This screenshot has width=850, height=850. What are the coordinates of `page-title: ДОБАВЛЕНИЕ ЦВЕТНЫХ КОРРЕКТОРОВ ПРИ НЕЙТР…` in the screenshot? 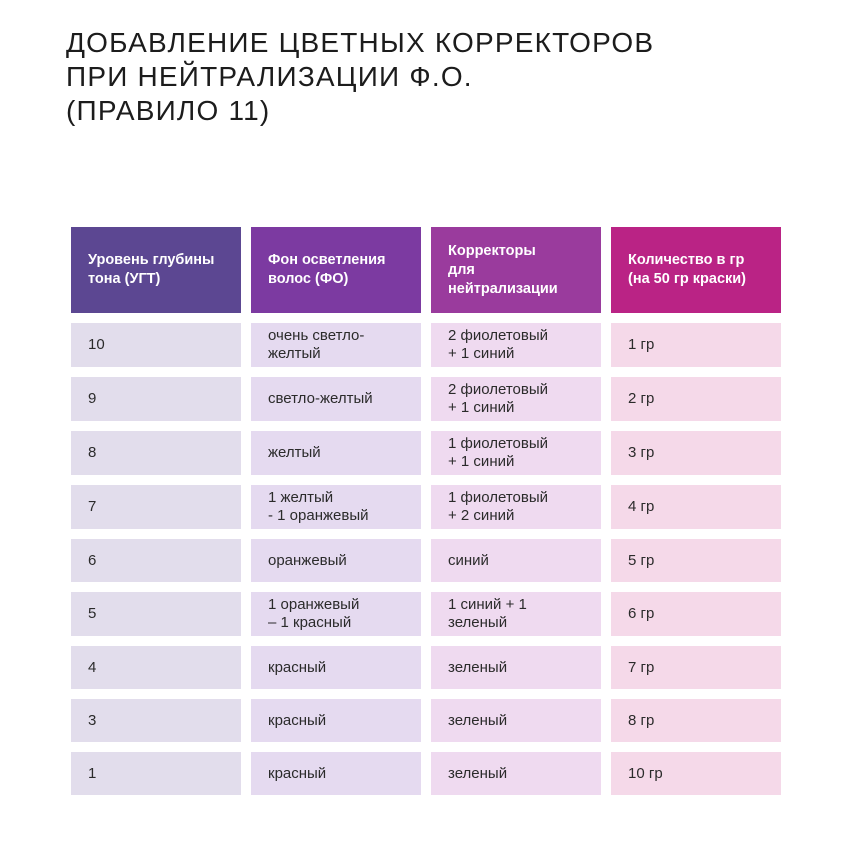 It's located at (360, 76).